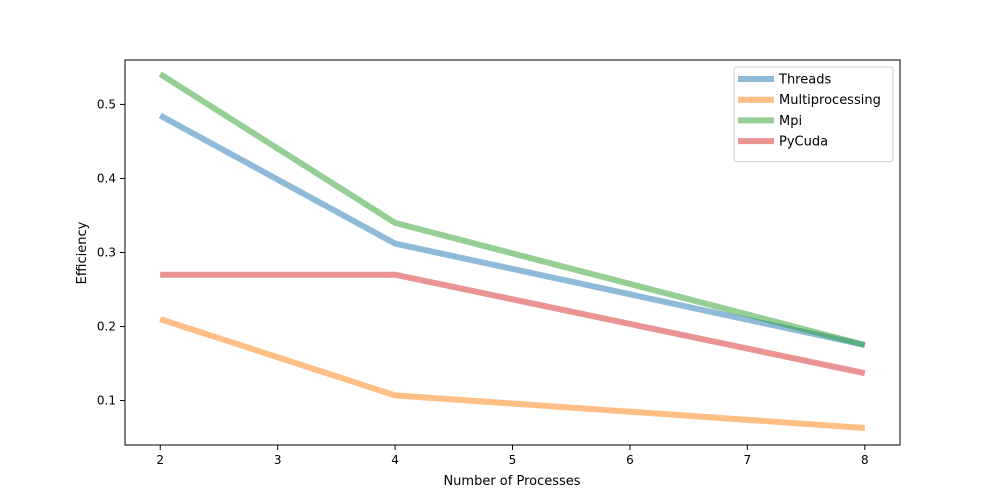 The width and height of the screenshot is (1000, 504). I want to click on y-tick-label: 0.3, so click(106, 253).